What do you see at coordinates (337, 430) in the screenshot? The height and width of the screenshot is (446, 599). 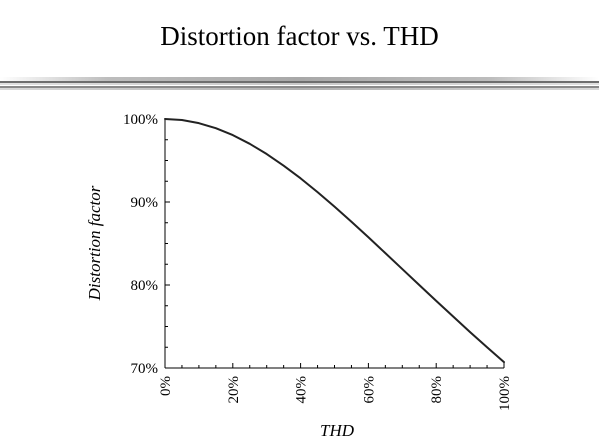 I see `x-axis-label: THD` at bounding box center [337, 430].